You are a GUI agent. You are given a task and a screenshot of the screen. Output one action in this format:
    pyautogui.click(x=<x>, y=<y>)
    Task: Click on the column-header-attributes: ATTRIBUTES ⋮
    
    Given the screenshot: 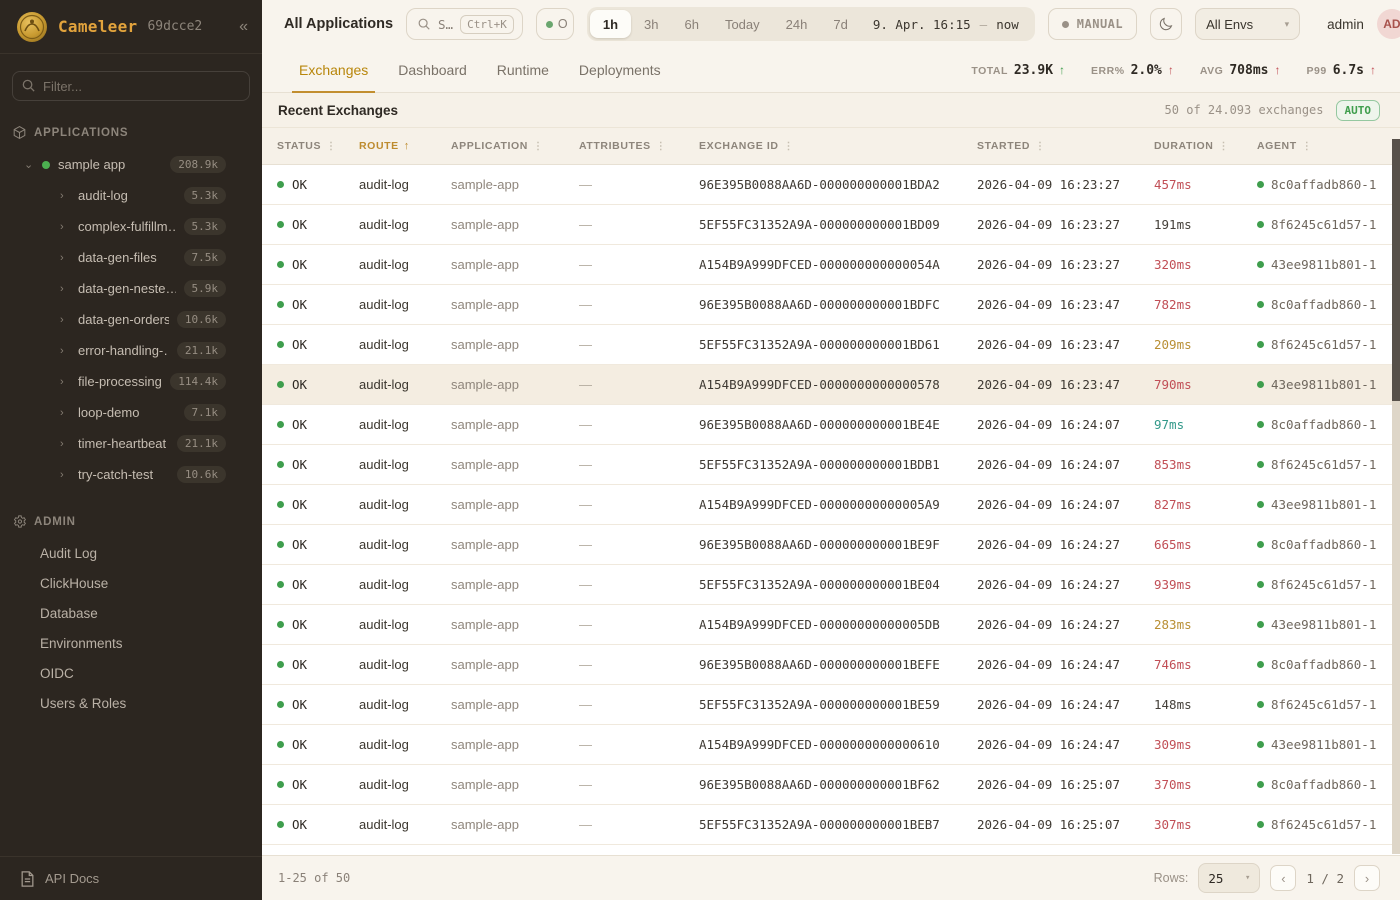 What is the action you would take?
    pyautogui.click(x=639, y=146)
    